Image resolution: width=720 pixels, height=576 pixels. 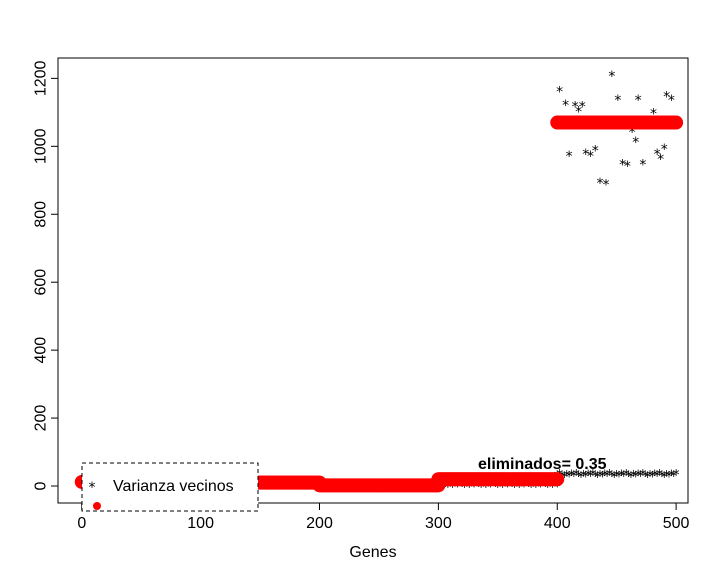 What do you see at coordinates (200, 523) in the screenshot?
I see `x-tick-label: 100` at bounding box center [200, 523].